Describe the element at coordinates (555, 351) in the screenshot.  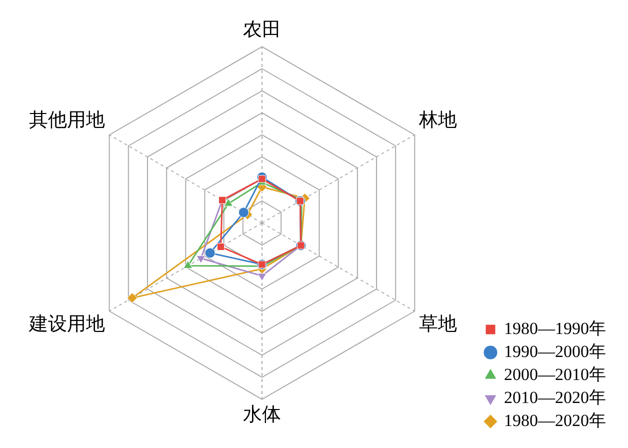
I see `legend-label: 1990—2000年` at that location.